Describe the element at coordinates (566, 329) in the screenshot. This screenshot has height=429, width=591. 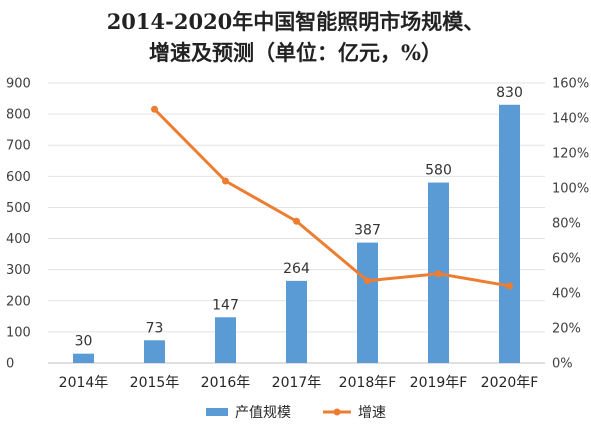
I see `y-right-tick-label: 20%` at that location.